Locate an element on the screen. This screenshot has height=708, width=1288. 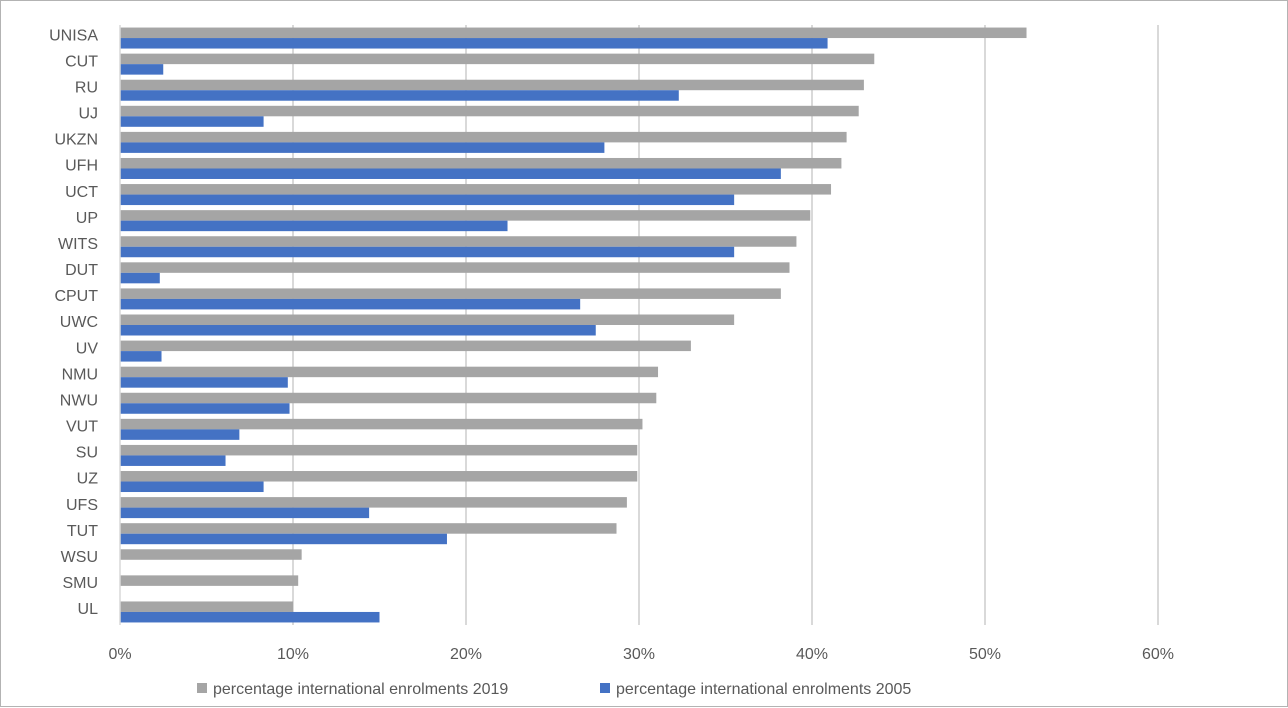
category-label-ul: UL is located at coordinates (88, 609).